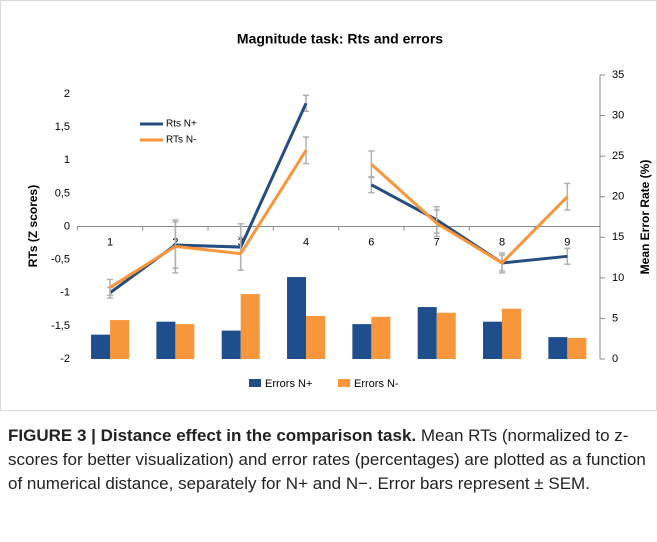 Image resolution: width=657 pixels, height=542 pixels. Describe the element at coordinates (65, 293) in the screenshot. I see `y-tick-label: -1` at that location.